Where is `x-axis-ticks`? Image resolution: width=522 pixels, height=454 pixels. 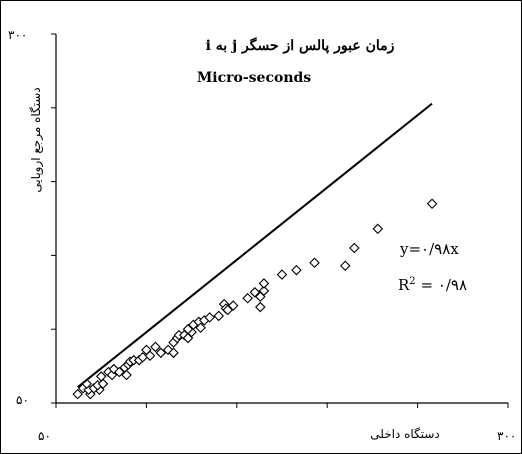
x-axis-ticks is located at coordinates (282, 405).